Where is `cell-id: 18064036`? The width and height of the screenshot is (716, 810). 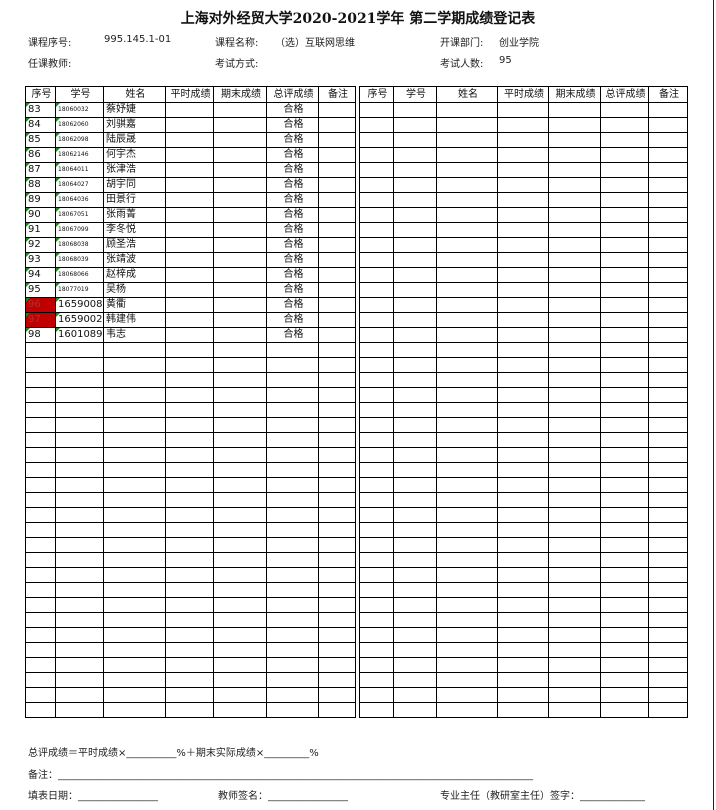 cell-id: 18064036 is located at coordinates (79, 200).